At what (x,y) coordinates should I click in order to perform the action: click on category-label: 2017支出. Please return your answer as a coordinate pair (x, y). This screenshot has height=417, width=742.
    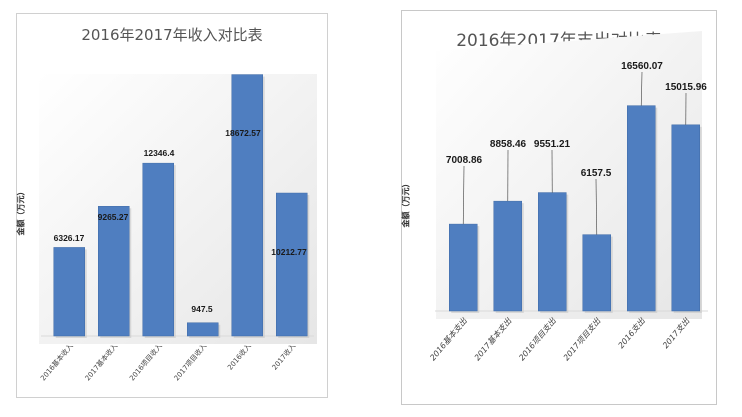
    Looking at the image, I should click on (676, 333).